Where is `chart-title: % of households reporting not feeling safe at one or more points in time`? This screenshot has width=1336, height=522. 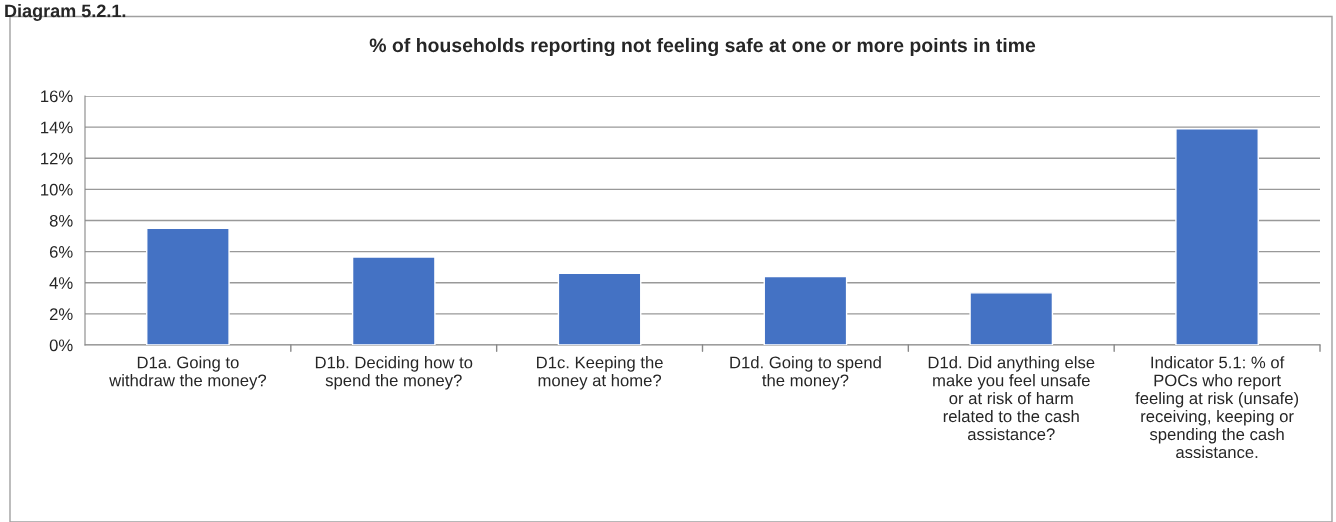 chart-title: % of households reporting not feeling safe at one or more points in time is located at coordinates (702, 47).